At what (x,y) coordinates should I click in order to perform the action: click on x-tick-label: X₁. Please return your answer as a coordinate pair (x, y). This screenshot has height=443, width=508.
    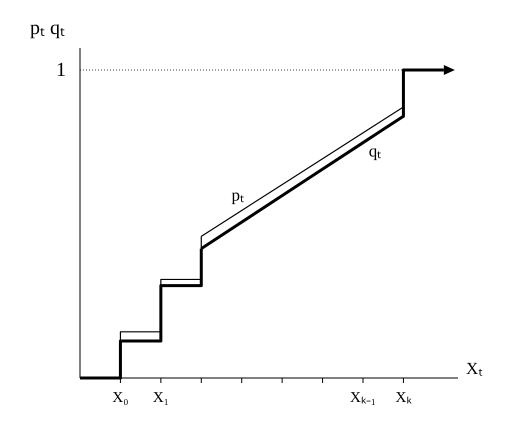
    Looking at the image, I should click on (160, 398).